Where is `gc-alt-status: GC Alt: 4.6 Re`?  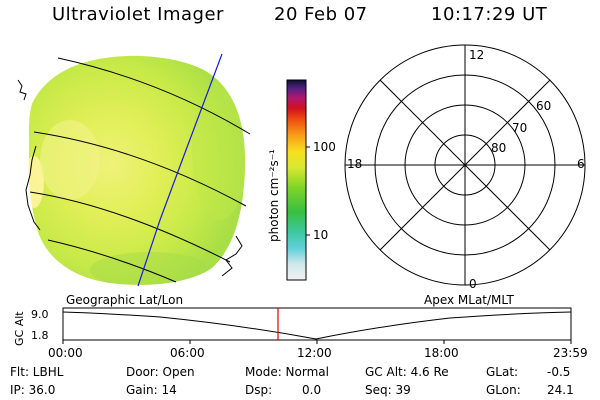 gc-alt-status: GC Alt: 4.6 Re is located at coordinates (407, 372).